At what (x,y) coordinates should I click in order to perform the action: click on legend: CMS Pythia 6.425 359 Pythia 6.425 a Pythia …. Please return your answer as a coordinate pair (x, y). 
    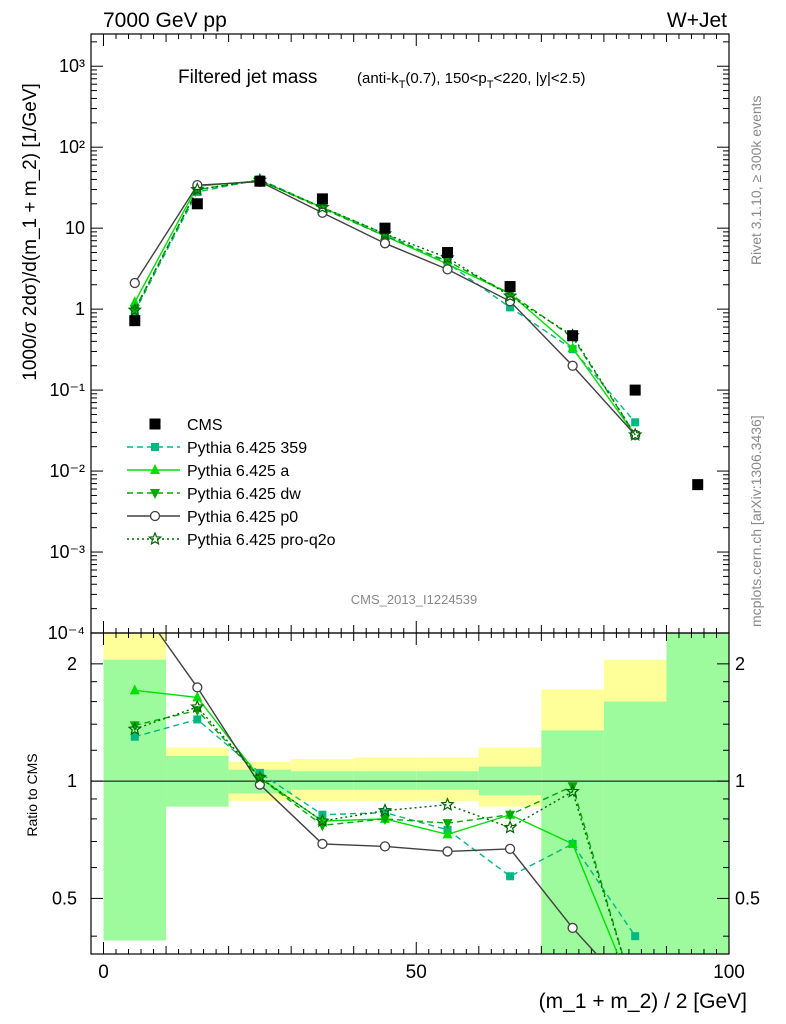
    Looking at the image, I should click on (231, 483).